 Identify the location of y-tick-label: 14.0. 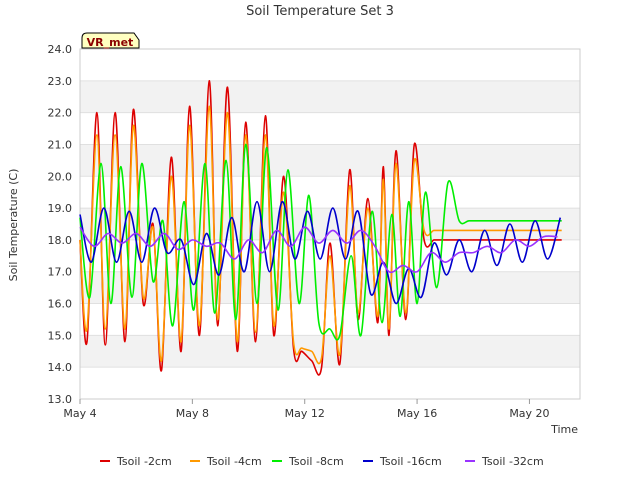
(60, 367).